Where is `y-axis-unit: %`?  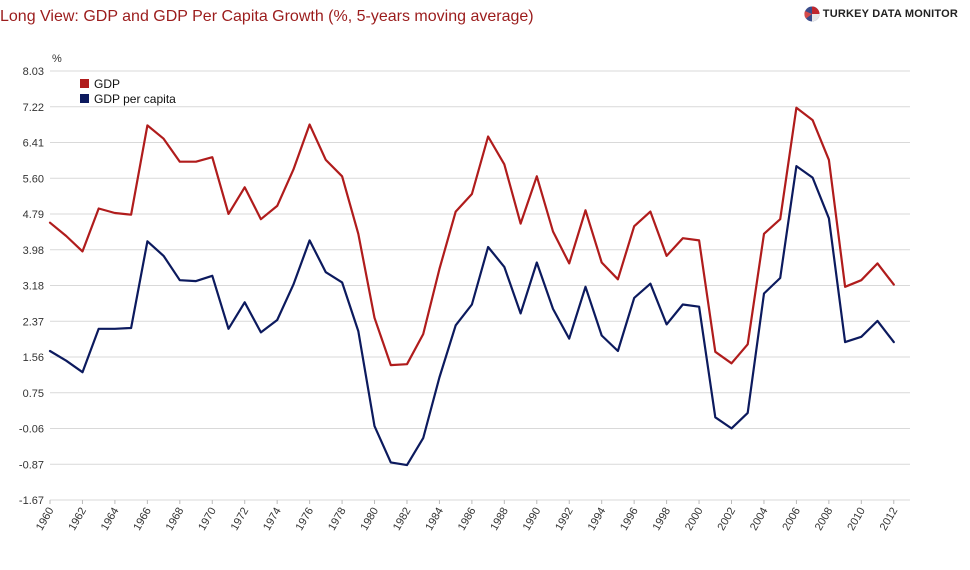
y-axis-unit: % is located at coordinates (57, 59).